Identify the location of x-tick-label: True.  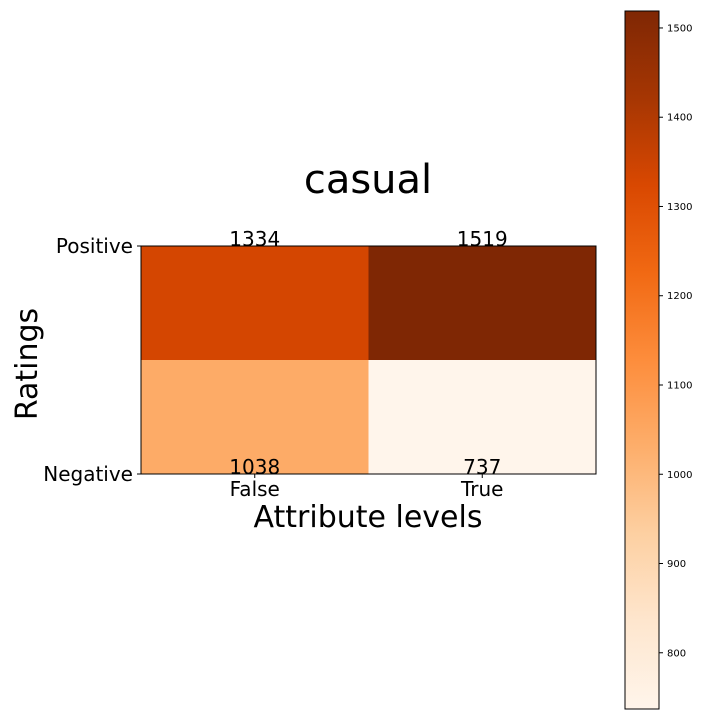
(481, 489).